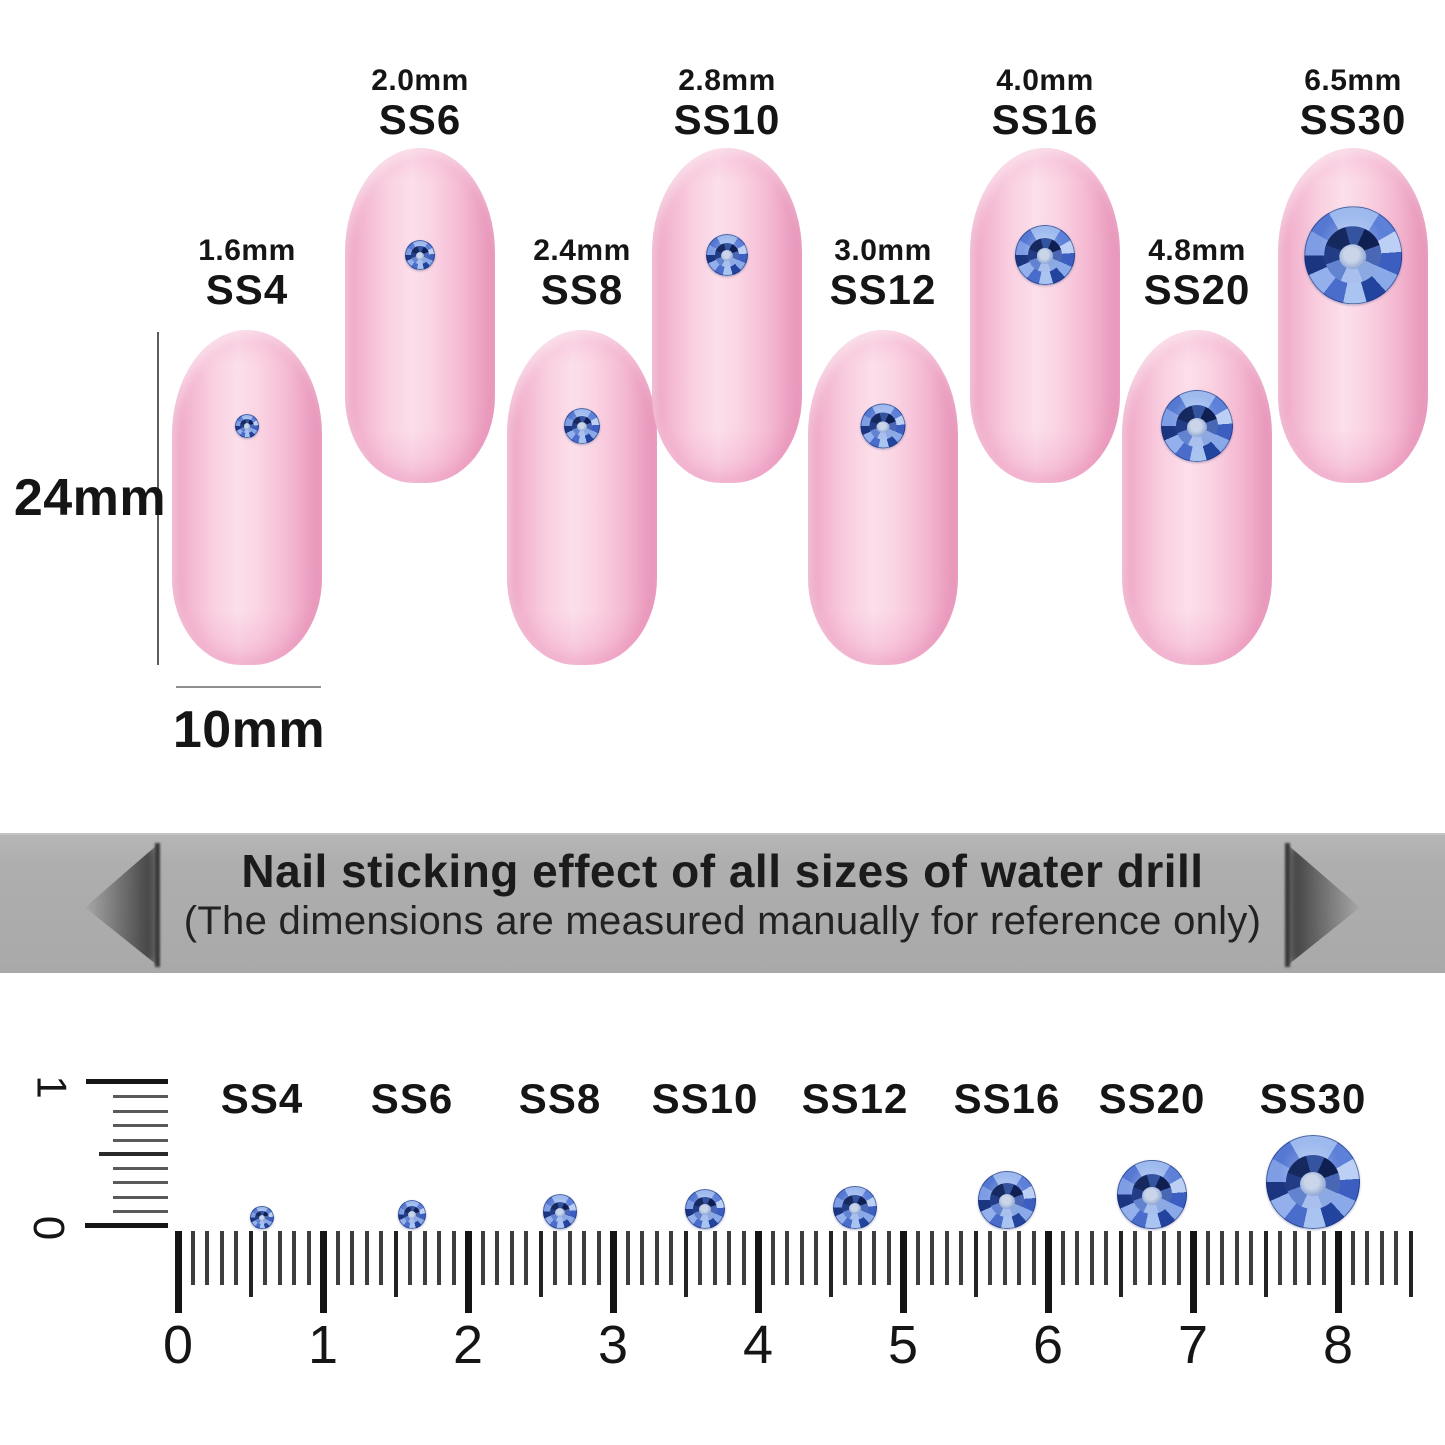 This screenshot has height=1445, width=1445. I want to click on ruler-stone-label: SS16, so click(1007, 1098).